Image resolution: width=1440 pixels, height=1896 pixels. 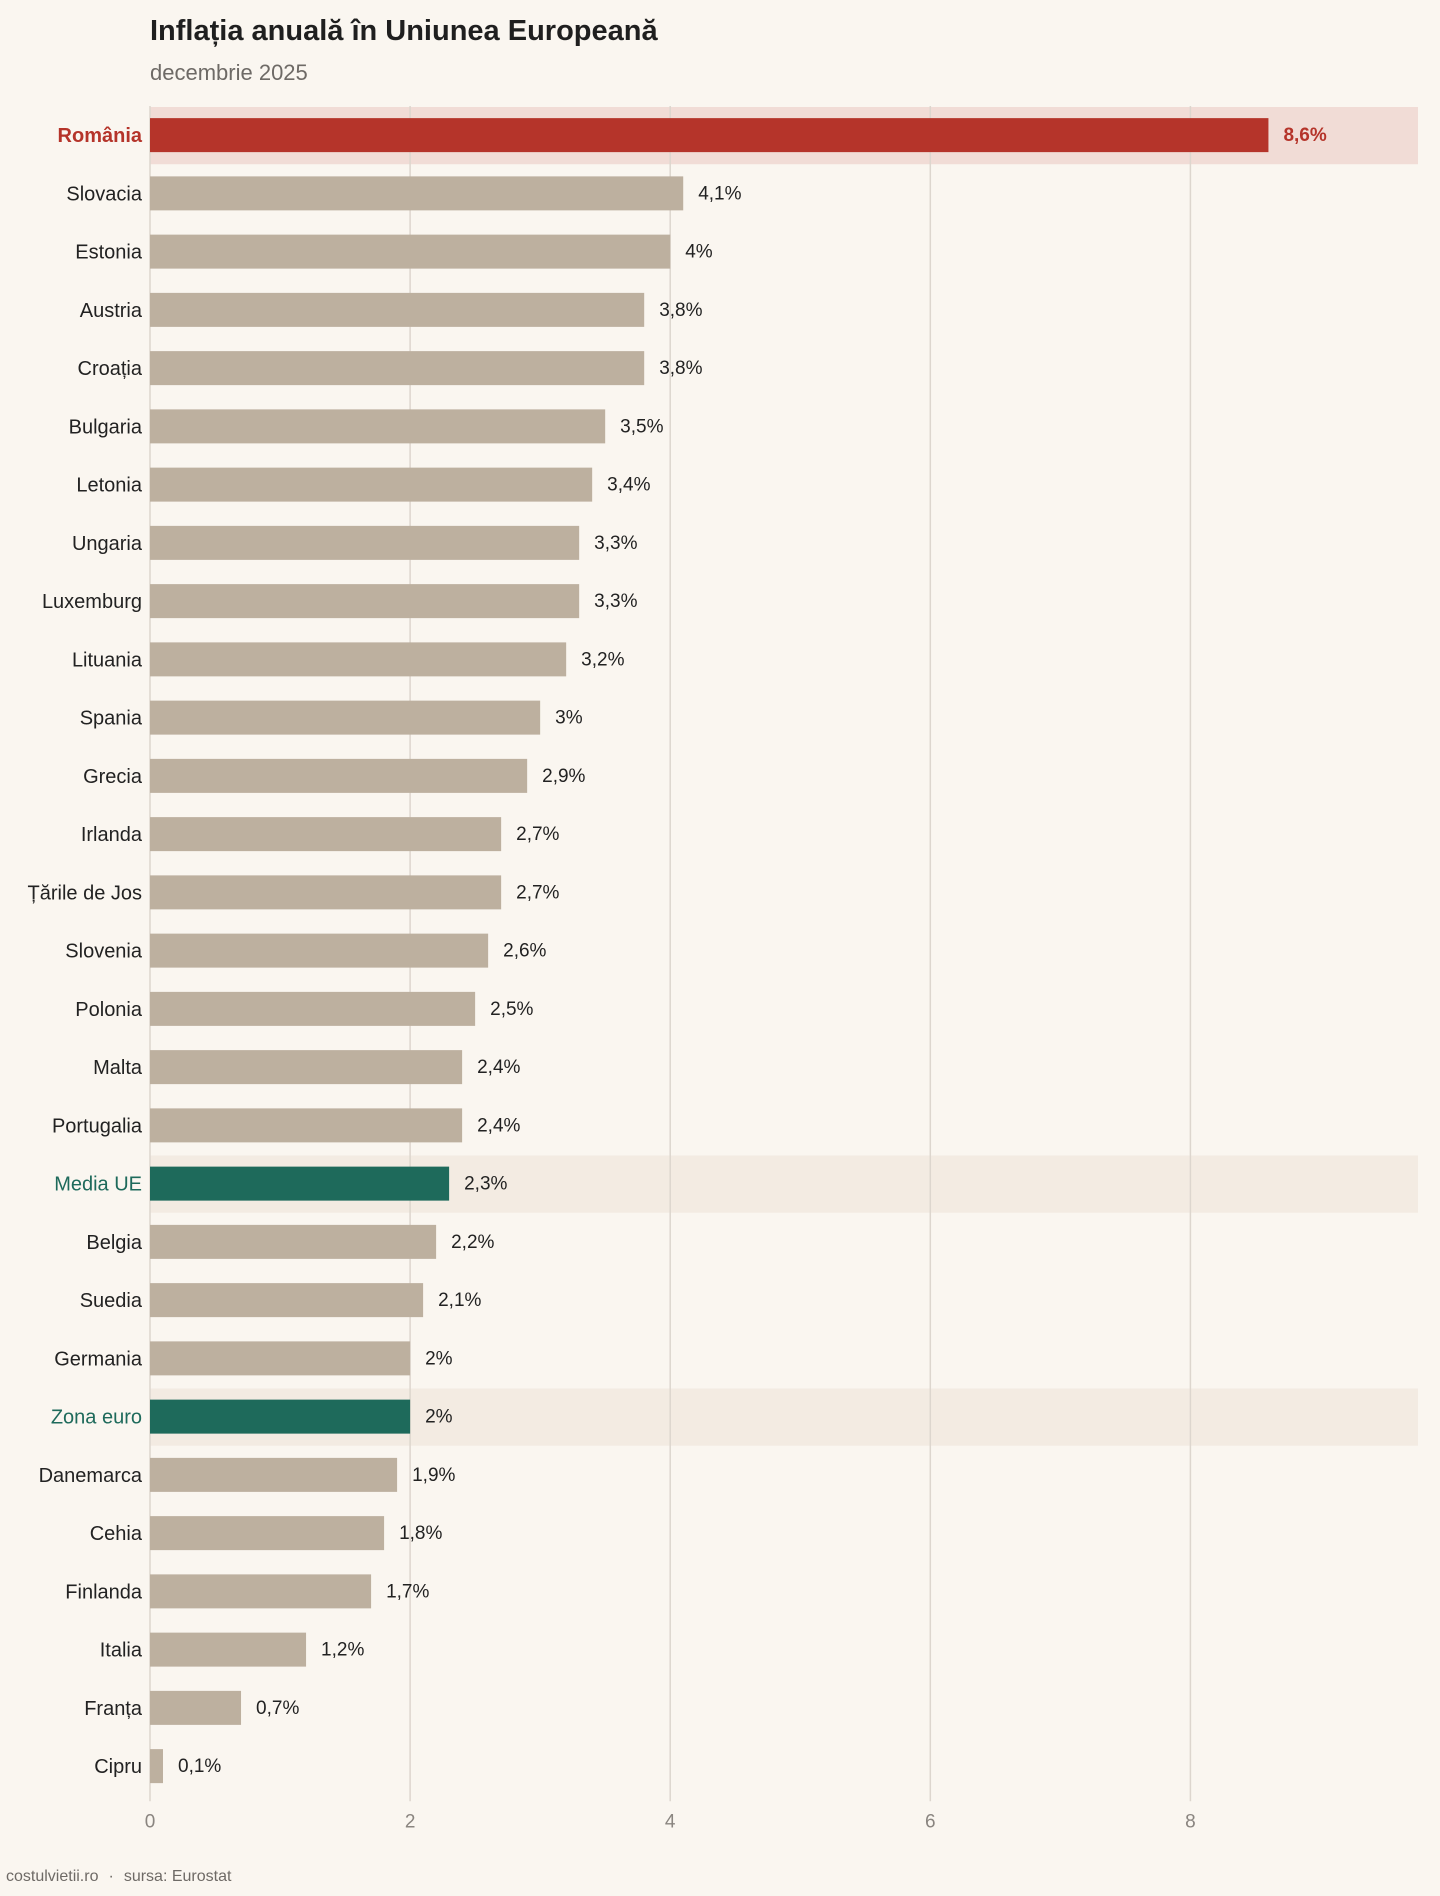 I want to click on category-label: Spania, so click(x=111, y=719).